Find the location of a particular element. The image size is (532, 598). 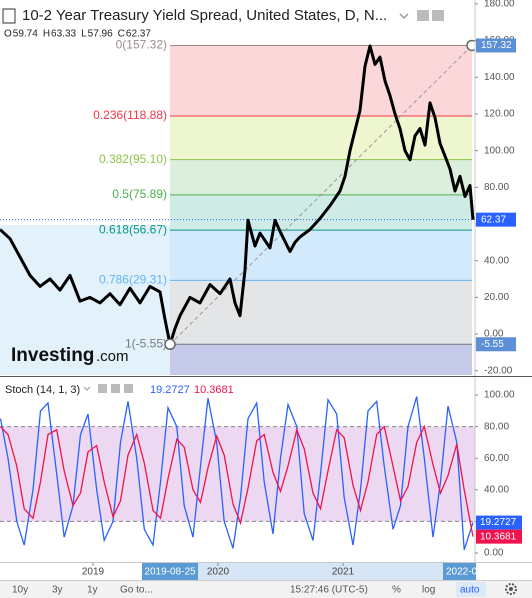

toolbar is located at coordinates (266, 589).